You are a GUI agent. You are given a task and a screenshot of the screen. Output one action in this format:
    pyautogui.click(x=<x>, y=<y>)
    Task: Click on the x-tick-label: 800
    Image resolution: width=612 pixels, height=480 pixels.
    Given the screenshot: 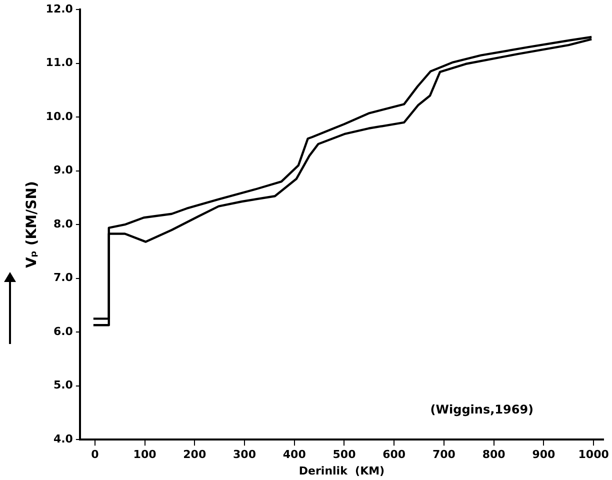 What is the action you would take?
    pyautogui.click(x=494, y=455)
    